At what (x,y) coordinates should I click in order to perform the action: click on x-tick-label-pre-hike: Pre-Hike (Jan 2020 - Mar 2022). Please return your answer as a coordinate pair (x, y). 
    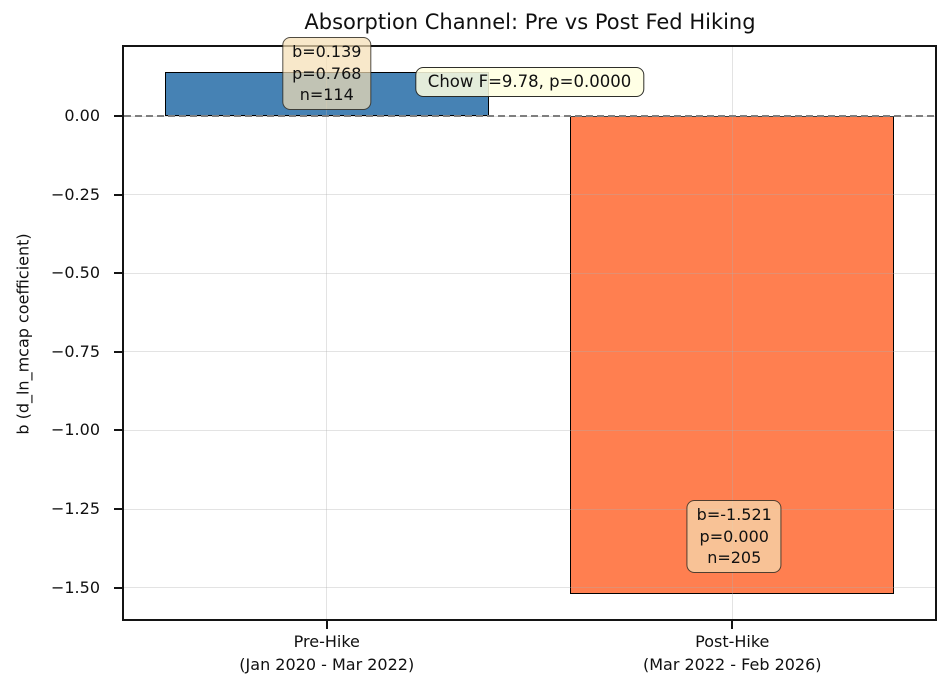
    Looking at the image, I should click on (326, 653).